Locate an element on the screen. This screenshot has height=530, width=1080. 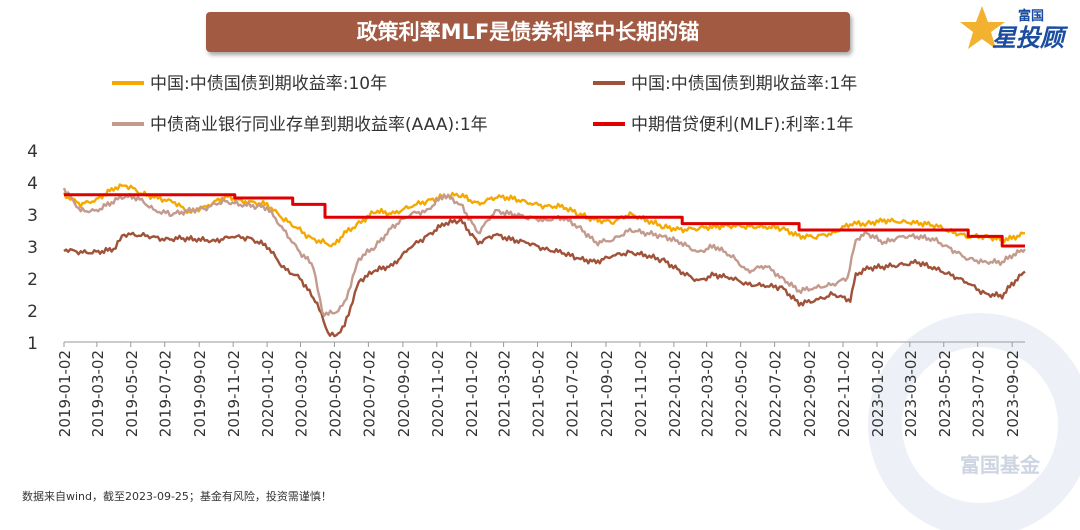
x-tick-label: 2020-05-02 is located at coordinates (335, 393).